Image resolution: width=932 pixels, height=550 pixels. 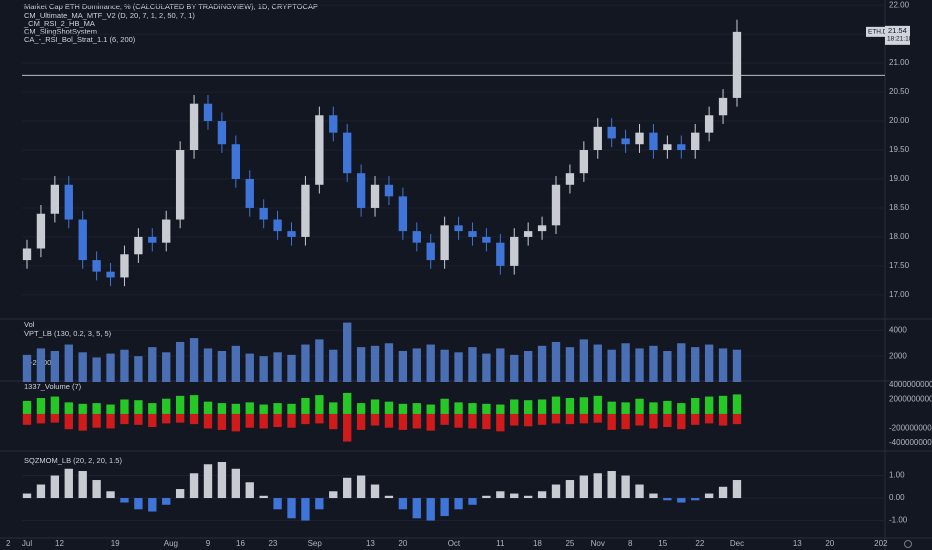 What do you see at coordinates (910, 384) in the screenshot?
I see `y-tick-label: 4000000000.00` at bounding box center [910, 384].